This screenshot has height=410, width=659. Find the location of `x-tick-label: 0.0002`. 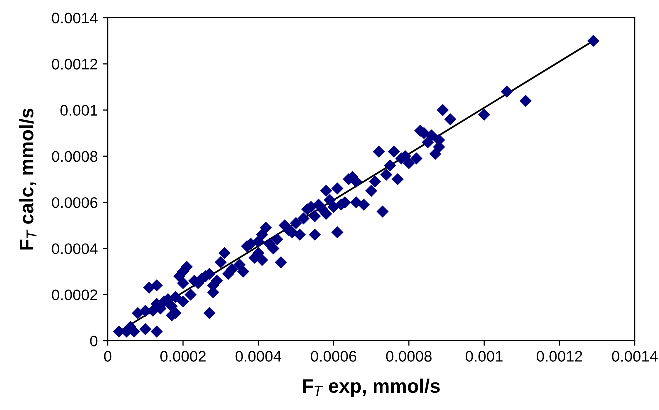

x-tick-label: 0.0002 is located at coordinates (183, 356).